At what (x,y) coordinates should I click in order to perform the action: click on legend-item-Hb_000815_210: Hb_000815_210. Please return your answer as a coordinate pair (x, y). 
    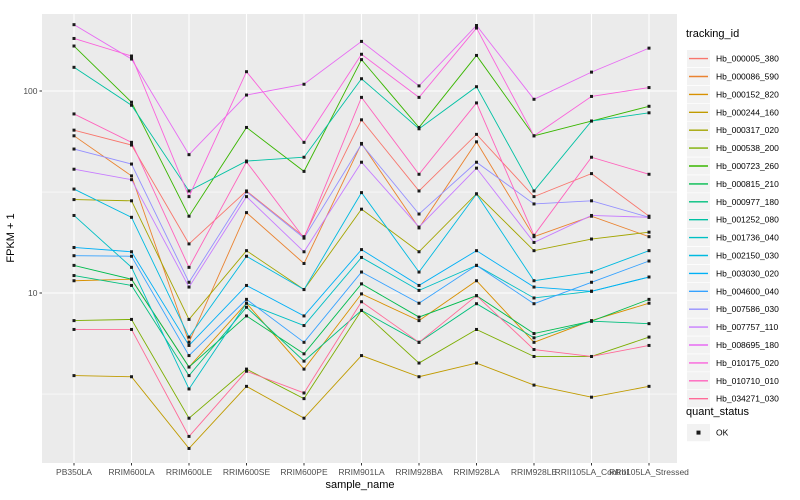
    Looking at the image, I should click on (733, 184).